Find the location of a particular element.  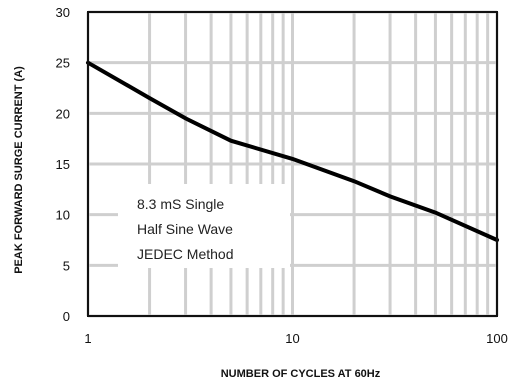

y-axis-title: PEAK FORWARD SURGE CURRENT (A) is located at coordinates (19, 170).